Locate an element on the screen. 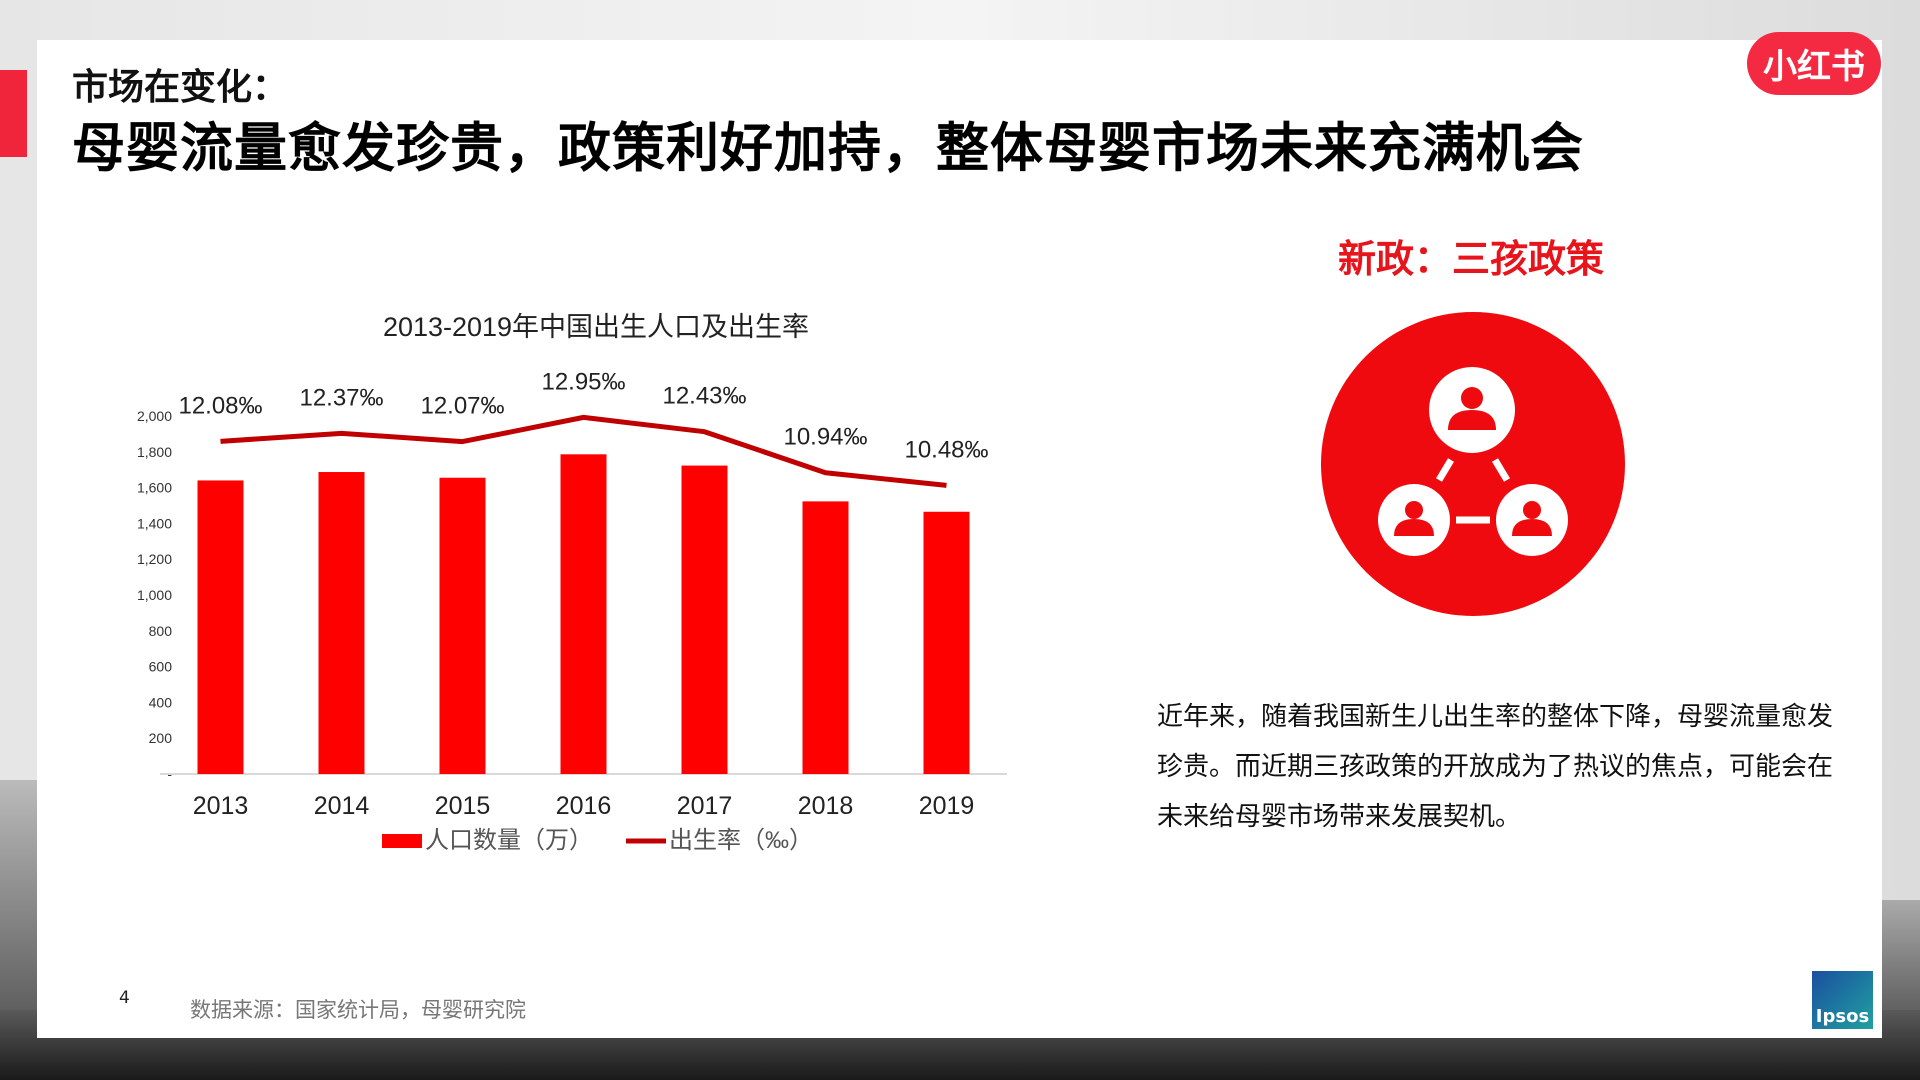 Image resolution: width=1920 pixels, height=1080 pixels. x-tick-label: 2018 is located at coordinates (826, 806).